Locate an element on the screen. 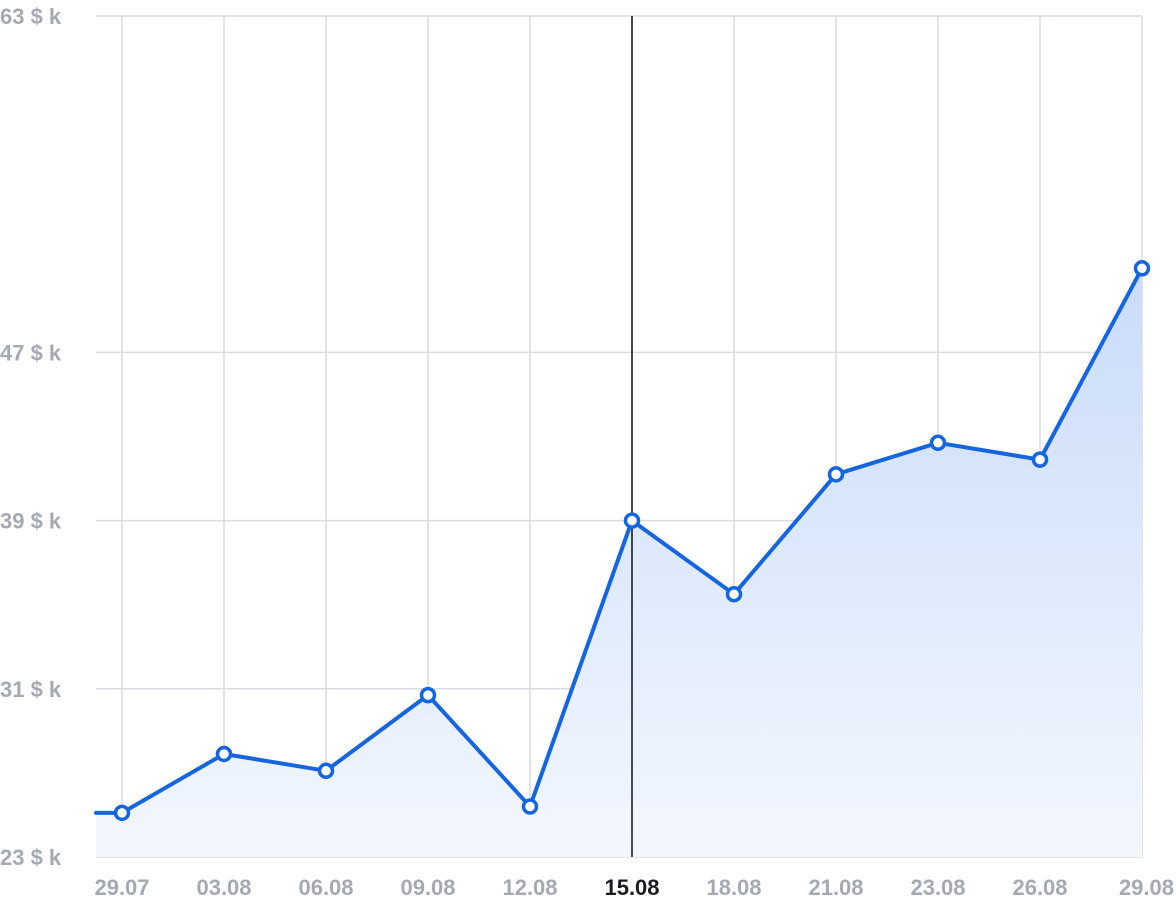 The height and width of the screenshot is (904, 1176). x-tick-label: 23.08 is located at coordinates (937, 887).